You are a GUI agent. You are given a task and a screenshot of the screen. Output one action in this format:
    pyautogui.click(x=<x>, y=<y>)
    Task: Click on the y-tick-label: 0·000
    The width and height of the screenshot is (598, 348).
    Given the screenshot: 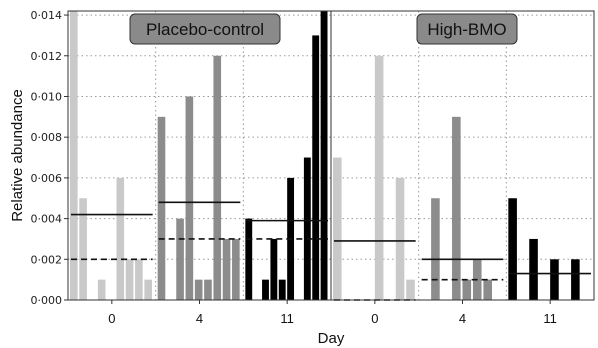 What is the action you would take?
    pyautogui.click(x=47, y=300)
    